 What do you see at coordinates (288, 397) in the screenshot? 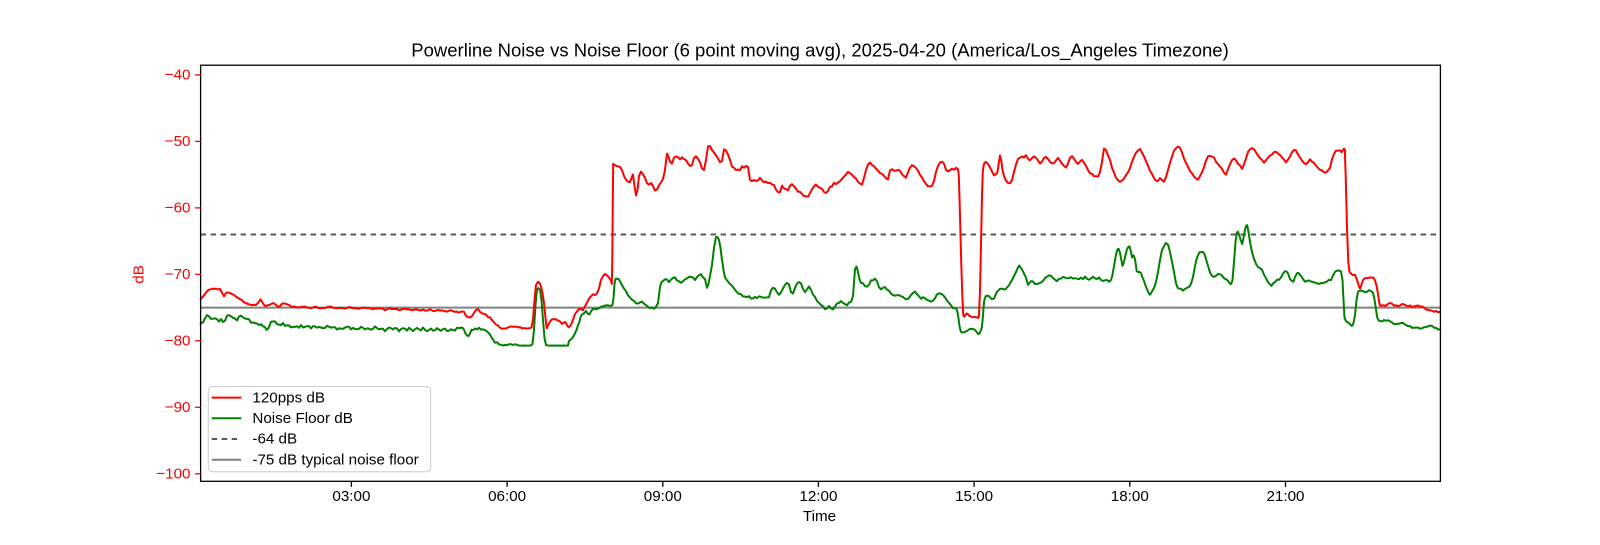
I see `svg-text: 120pps dB` at bounding box center [288, 397].